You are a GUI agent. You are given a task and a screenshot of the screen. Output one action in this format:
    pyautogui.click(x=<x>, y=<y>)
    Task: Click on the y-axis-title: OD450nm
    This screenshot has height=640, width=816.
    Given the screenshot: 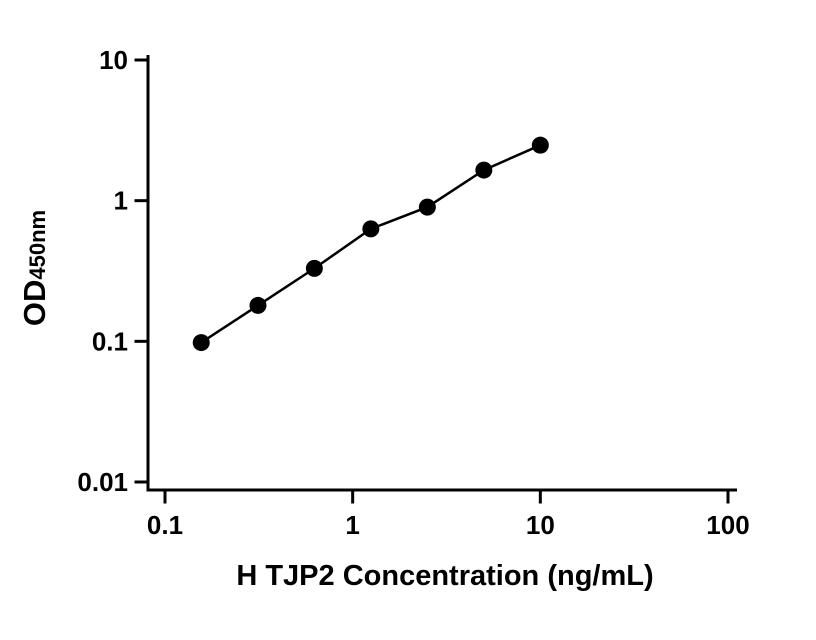 What is the action you would take?
    pyautogui.click(x=34, y=268)
    